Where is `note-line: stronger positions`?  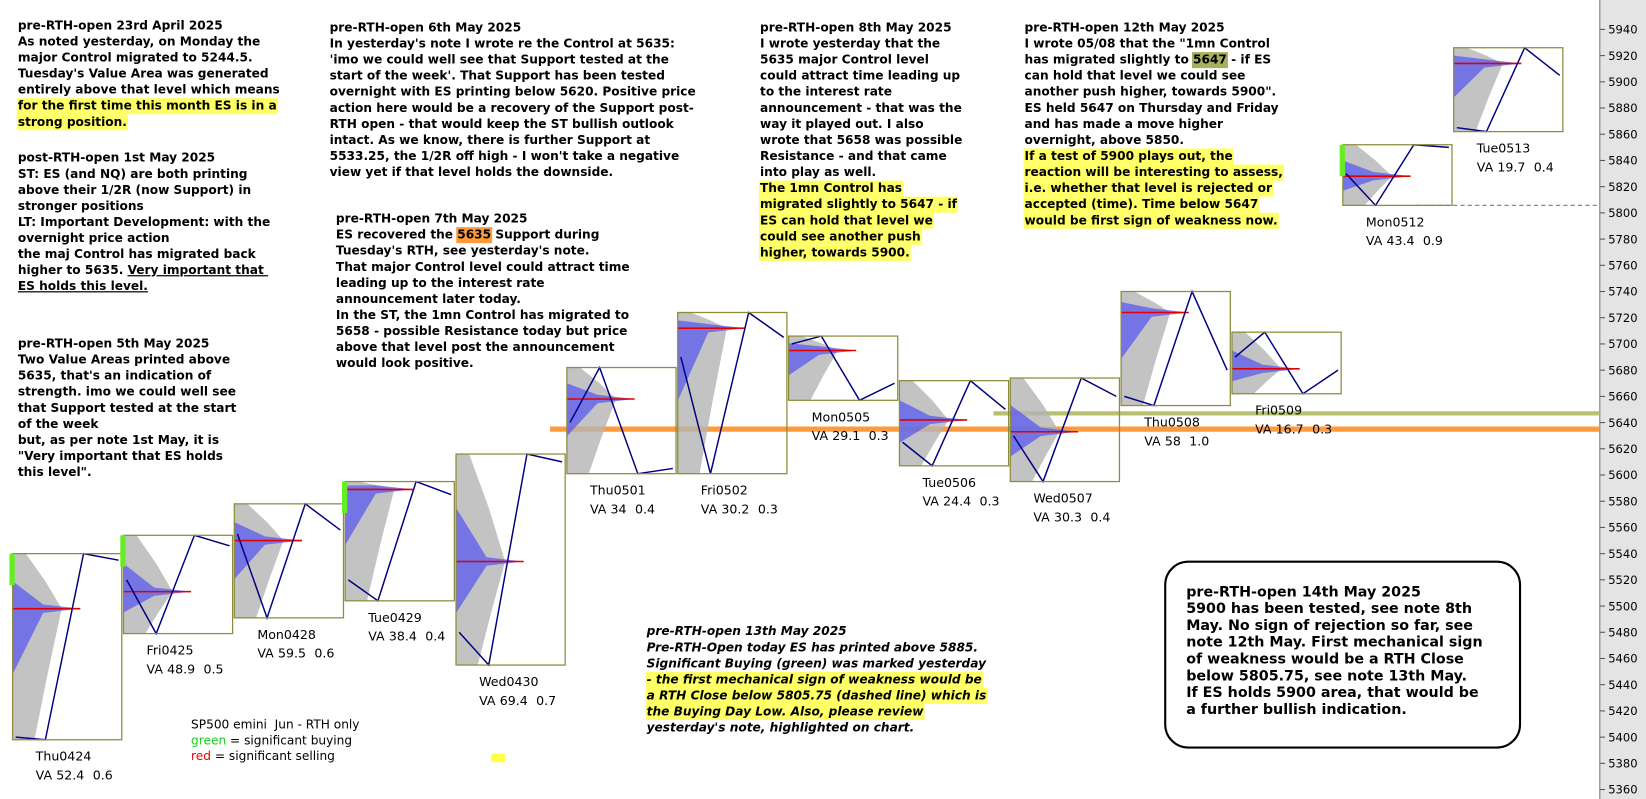
note-line: stronger positions is located at coordinates (81, 206).